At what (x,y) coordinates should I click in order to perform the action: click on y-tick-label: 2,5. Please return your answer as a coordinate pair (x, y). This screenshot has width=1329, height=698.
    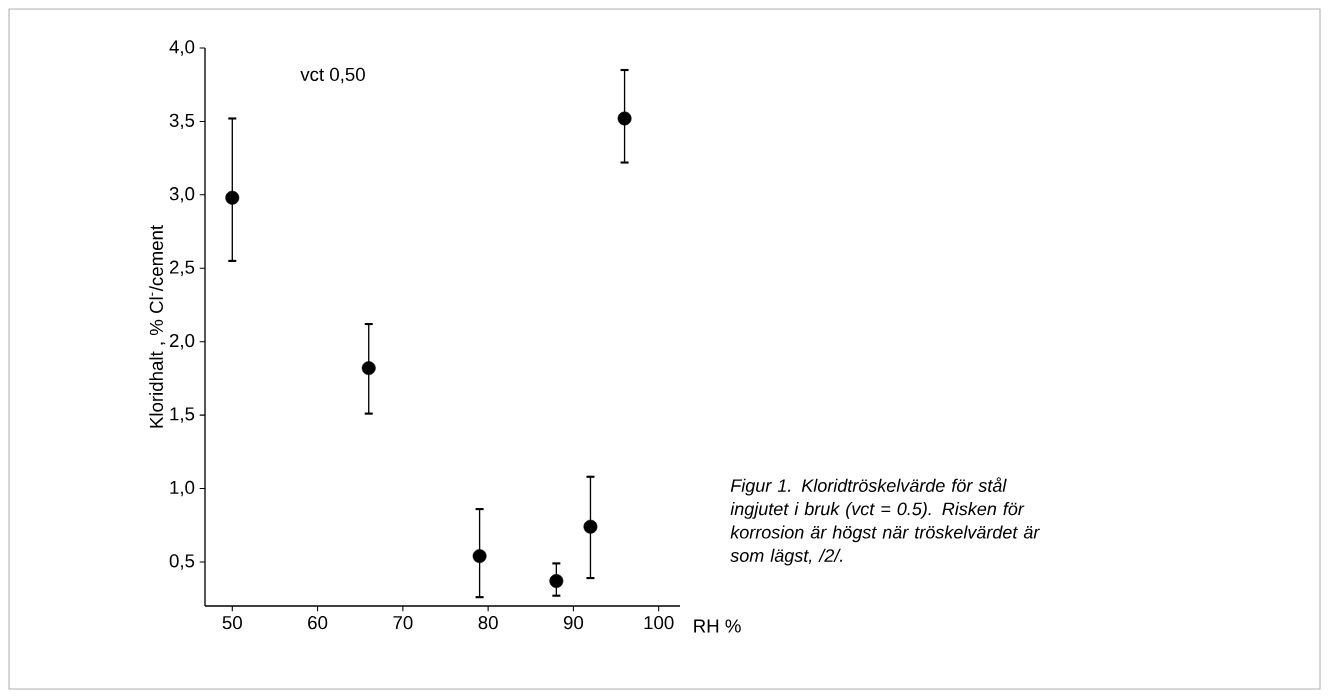
    Looking at the image, I should click on (182, 268).